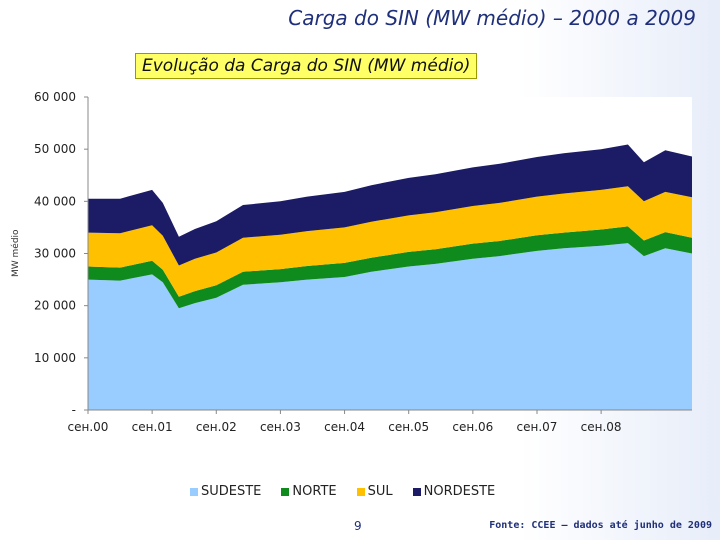 Image resolution: width=720 pixels, height=540 pixels. I want to click on y-tick-label: 50 000, so click(55, 149).